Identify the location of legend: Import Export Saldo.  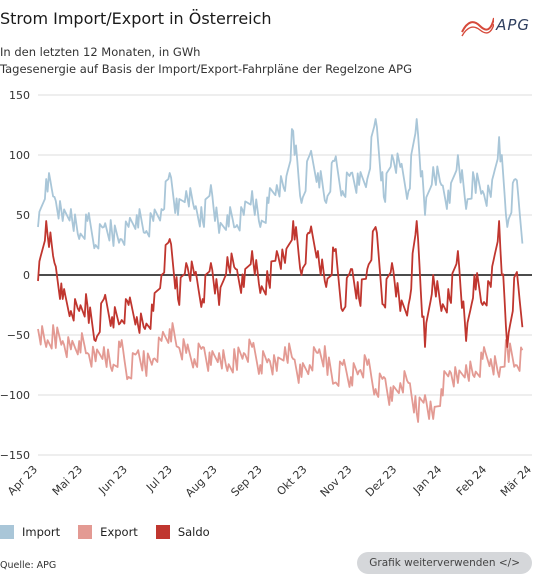
(114, 532).